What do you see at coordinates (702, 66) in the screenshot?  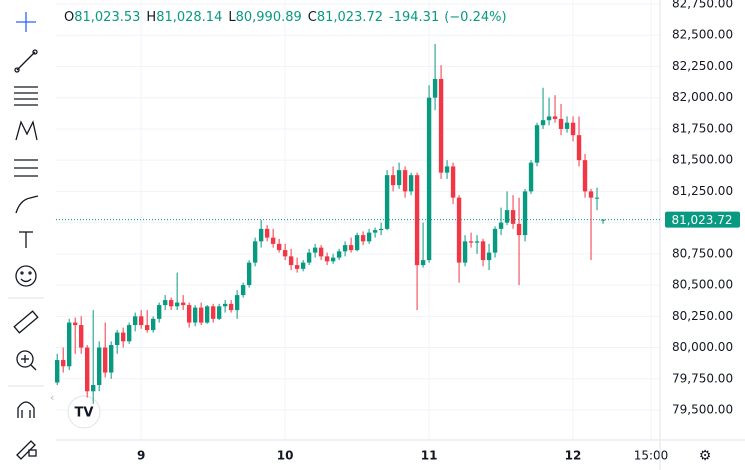 I see `y-tick-label: 82,250.00` at bounding box center [702, 66].